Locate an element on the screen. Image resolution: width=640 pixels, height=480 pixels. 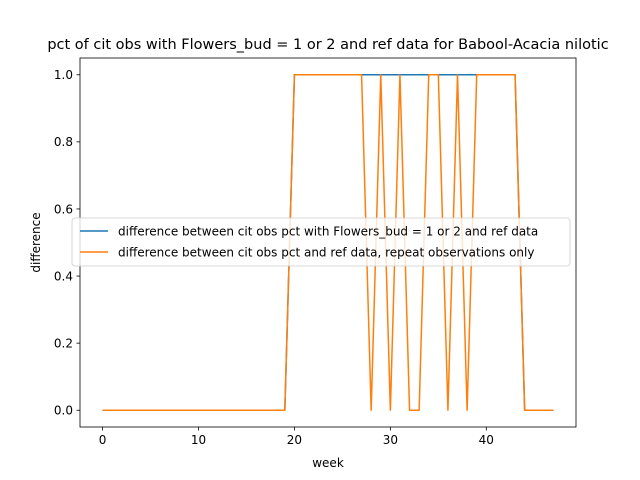
y-tick-label: 0.0 is located at coordinates (63, 411).